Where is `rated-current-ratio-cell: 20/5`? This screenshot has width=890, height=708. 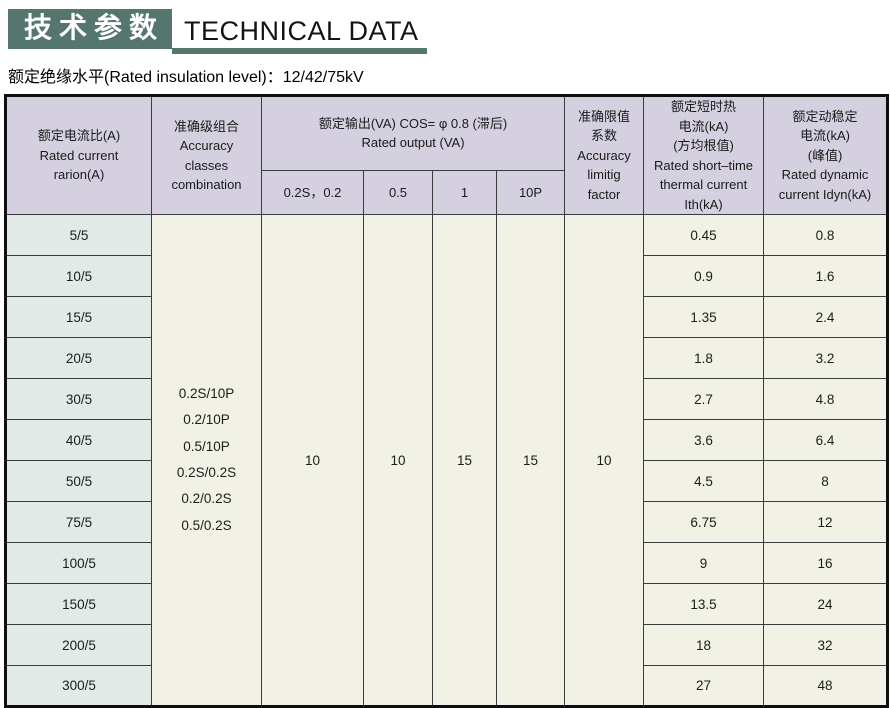
rated-current-ratio-cell: 20/5 is located at coordinates (78, 358).